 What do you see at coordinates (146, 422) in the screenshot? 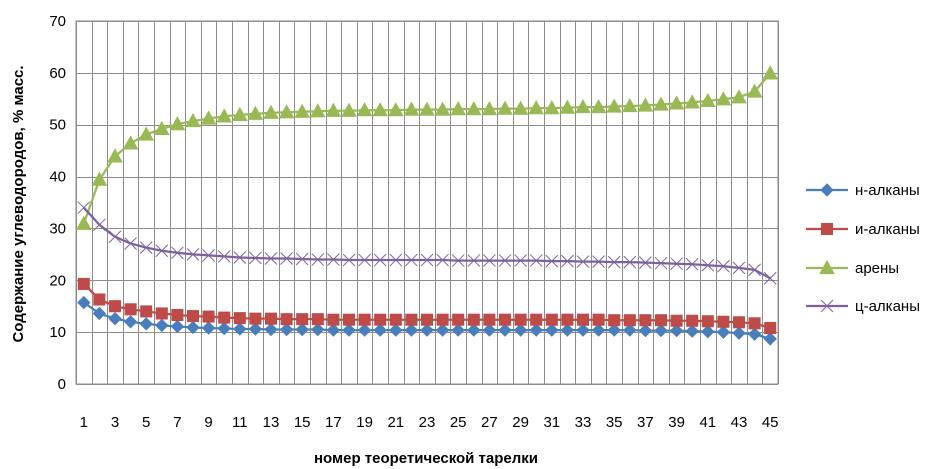
I see `x-tick-label: 5` at bounding box center [146, 422].